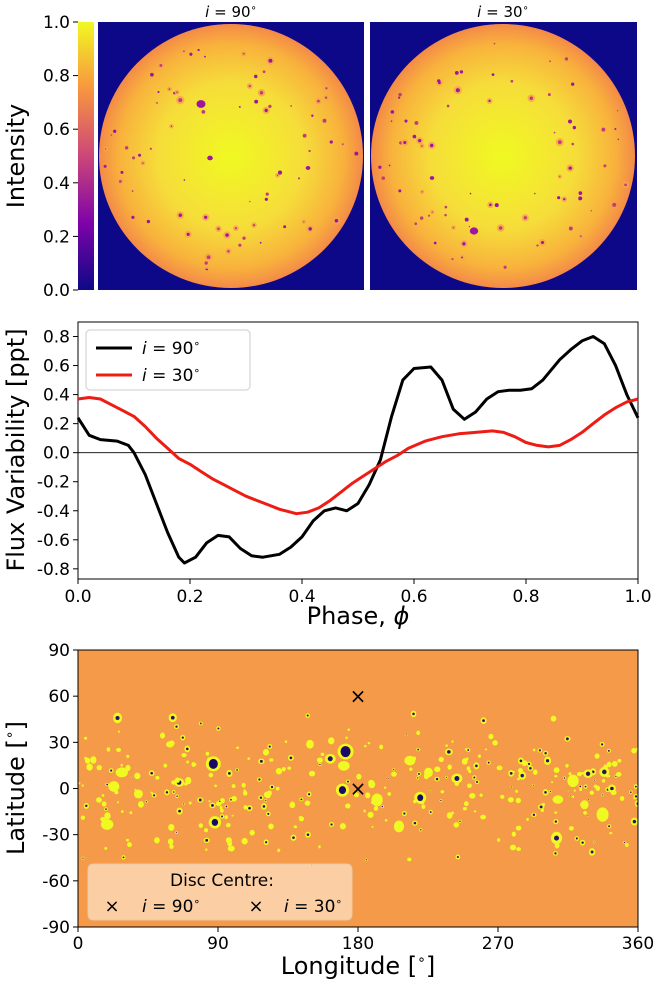 This screenshot has width=654, height=987. I want to click on y-axis-label: Flux Variability [ppt], so click(16, 449).